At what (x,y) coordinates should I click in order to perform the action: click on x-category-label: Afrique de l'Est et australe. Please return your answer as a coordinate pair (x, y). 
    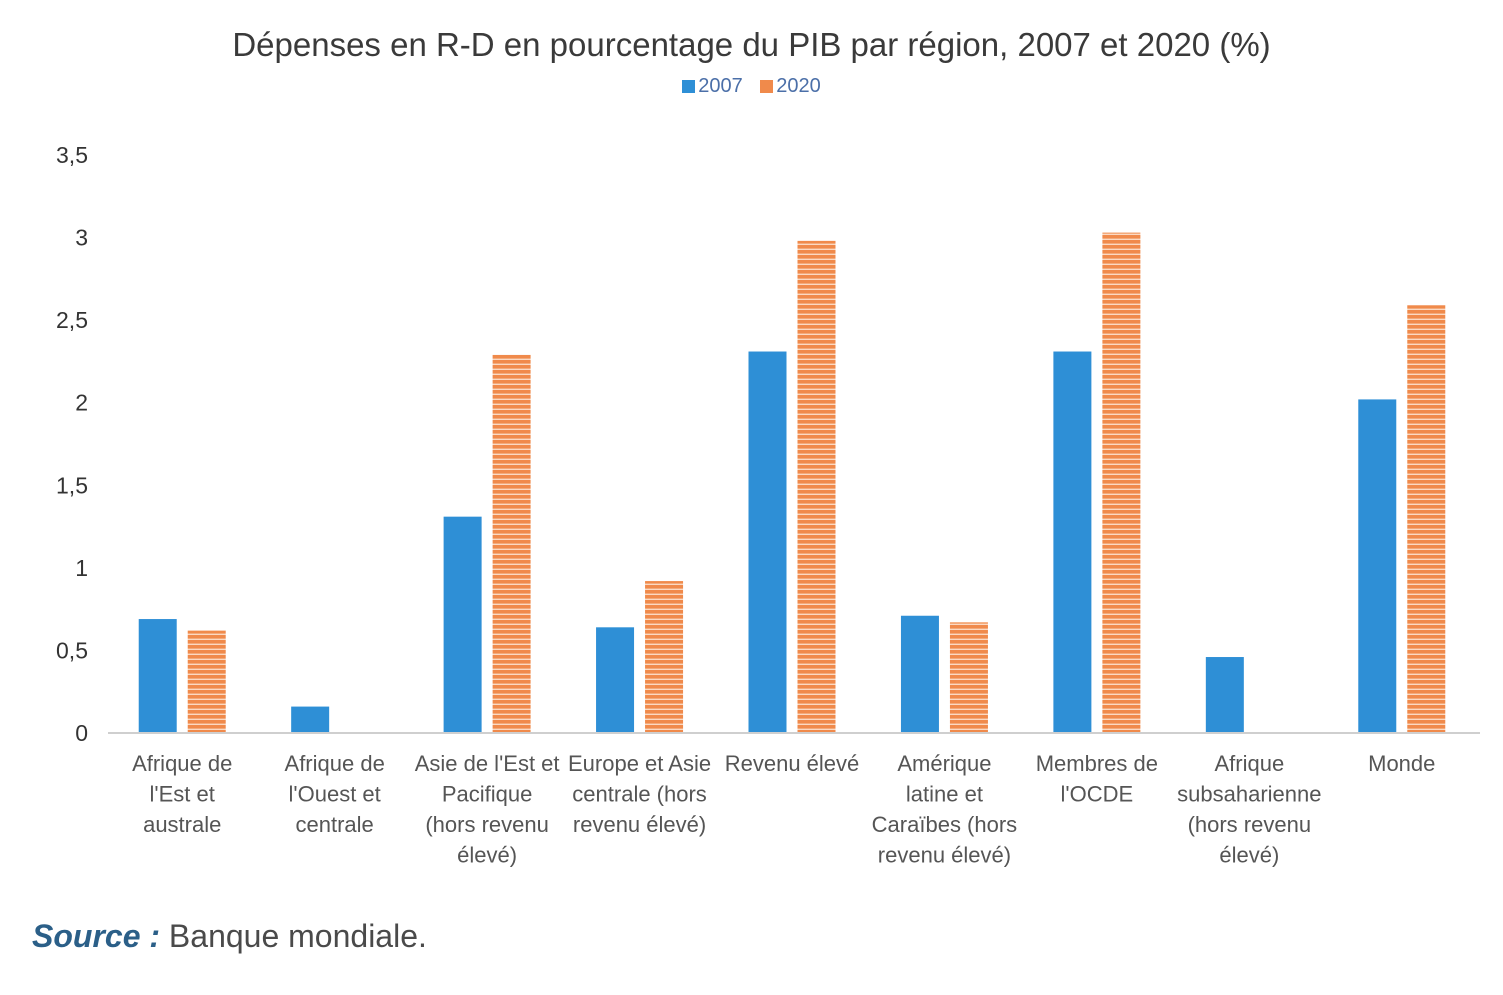
    Looking at the image, I should click on (182, 794).